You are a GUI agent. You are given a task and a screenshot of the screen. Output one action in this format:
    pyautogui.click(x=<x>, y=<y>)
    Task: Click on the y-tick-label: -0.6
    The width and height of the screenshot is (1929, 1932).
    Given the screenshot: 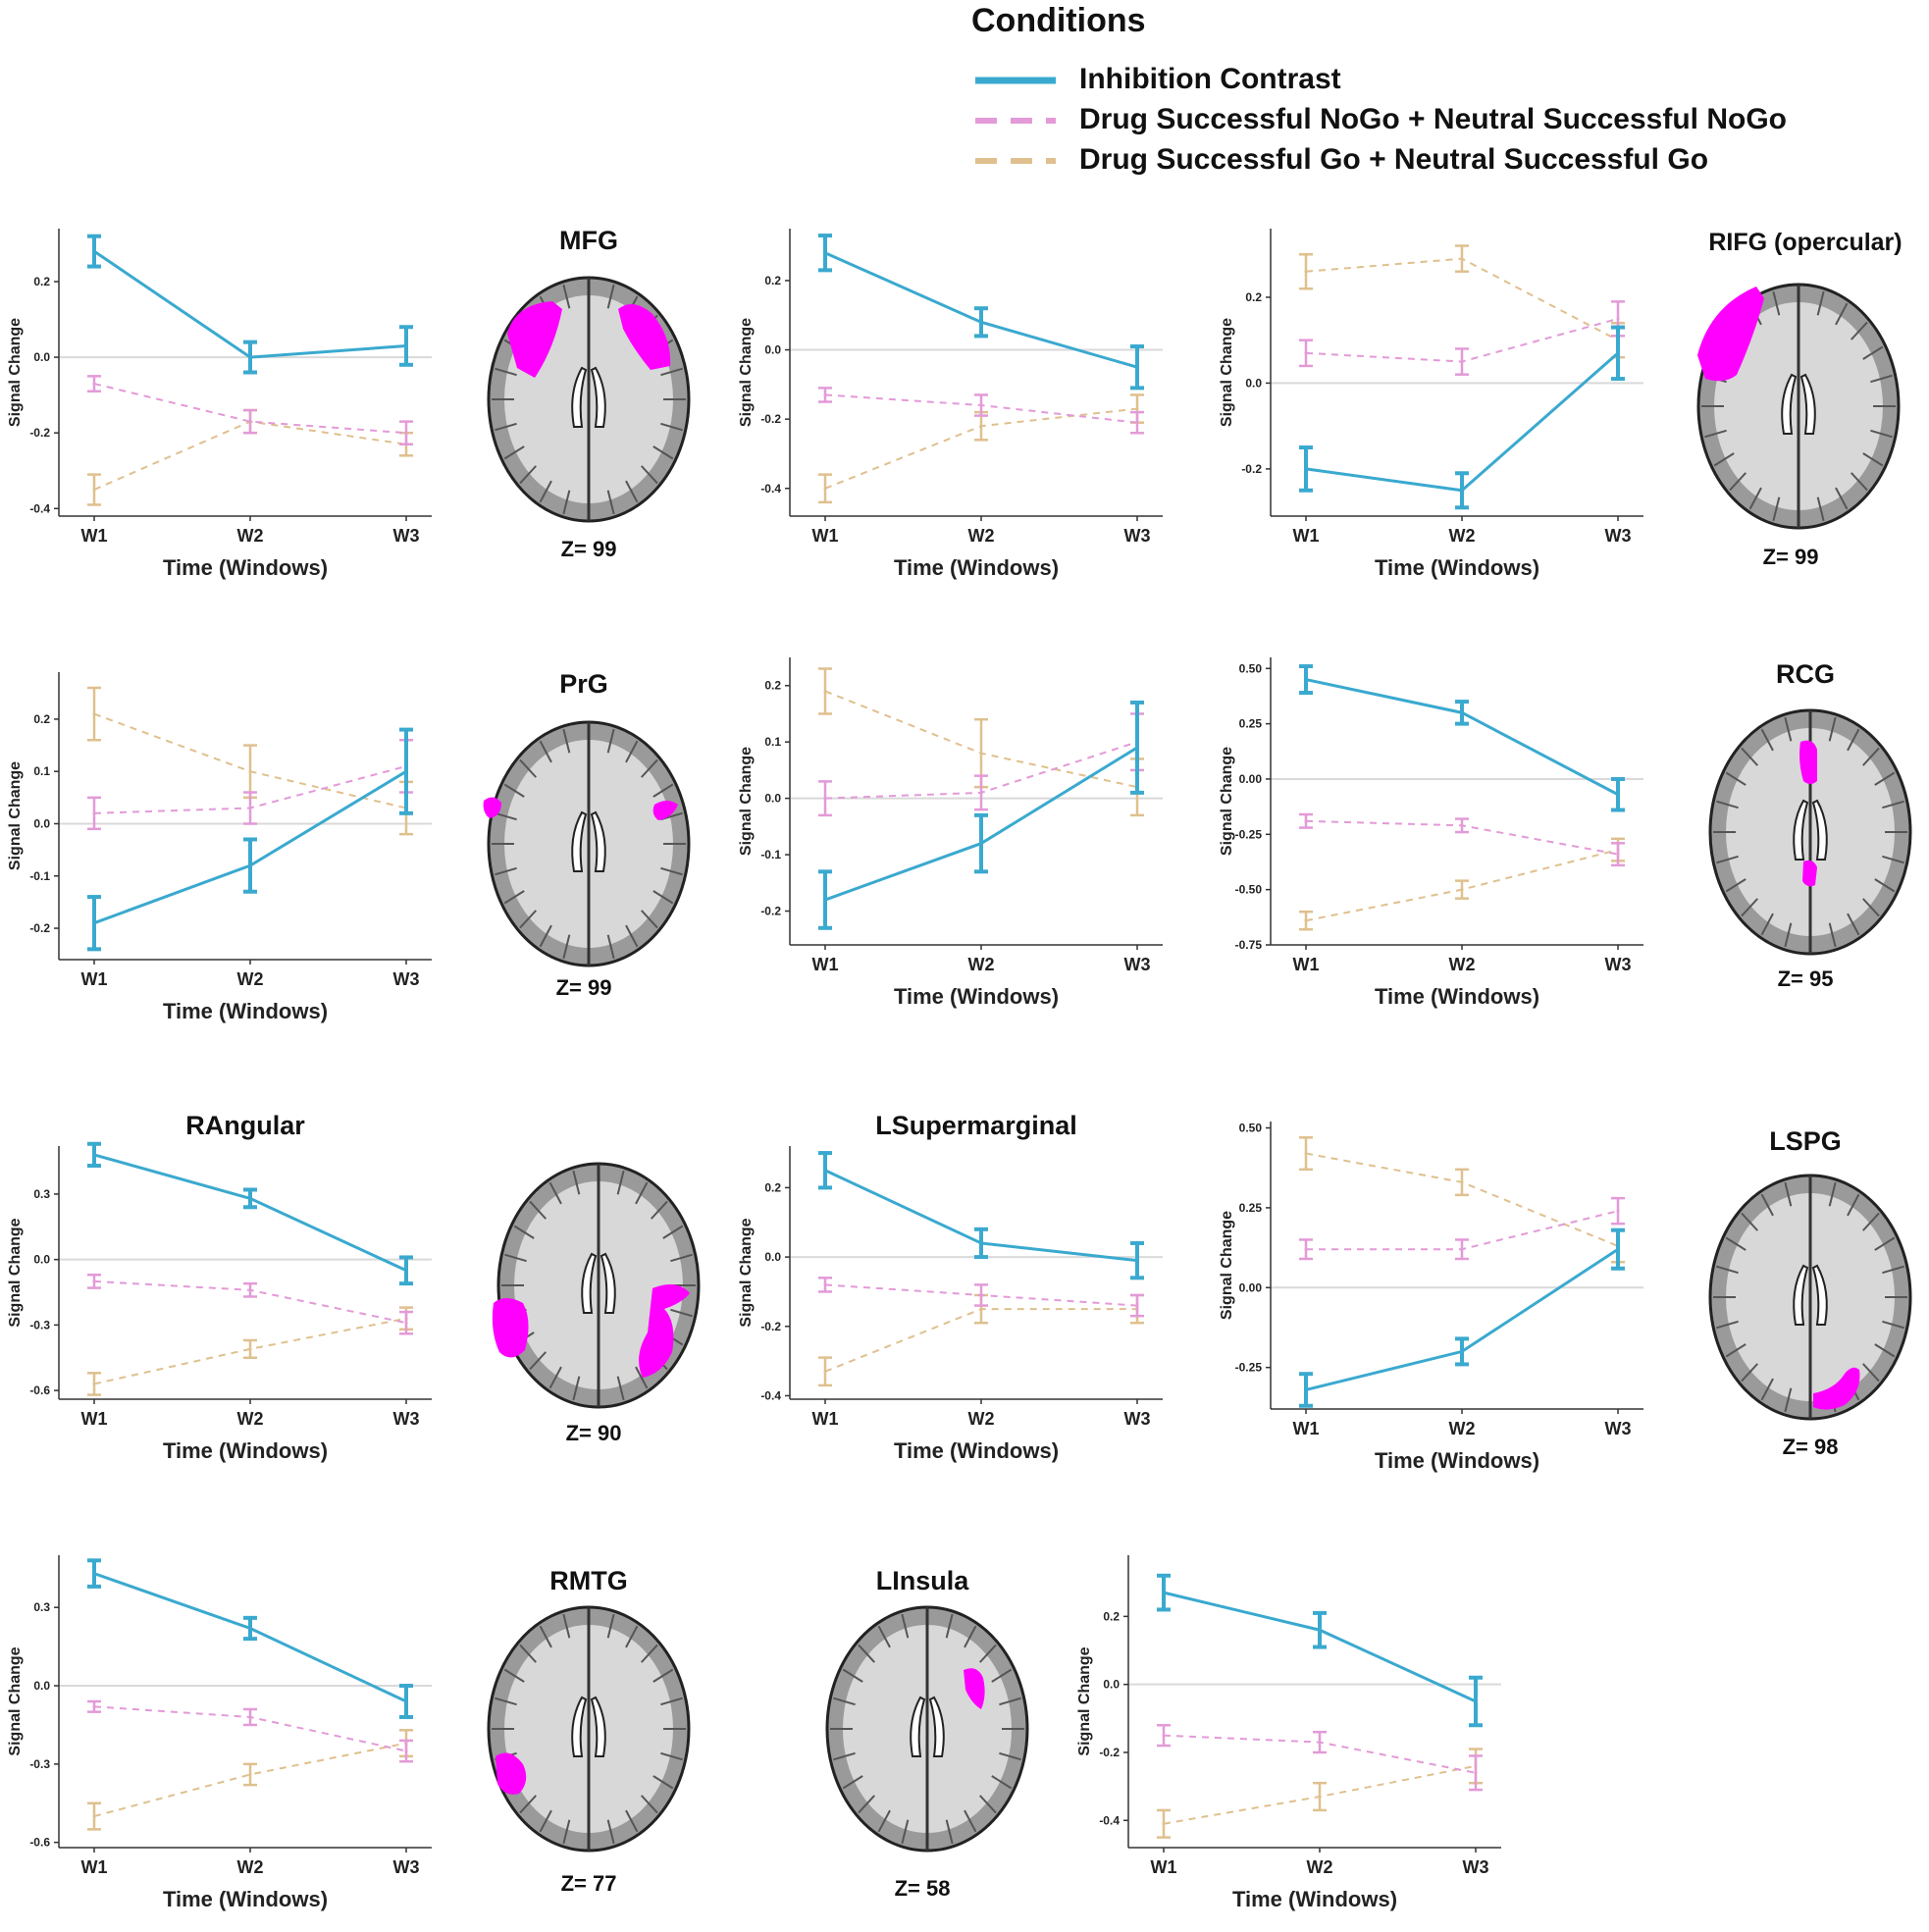 What is the action you would take?
    pyautogui.click(x=39, y=1390)
    